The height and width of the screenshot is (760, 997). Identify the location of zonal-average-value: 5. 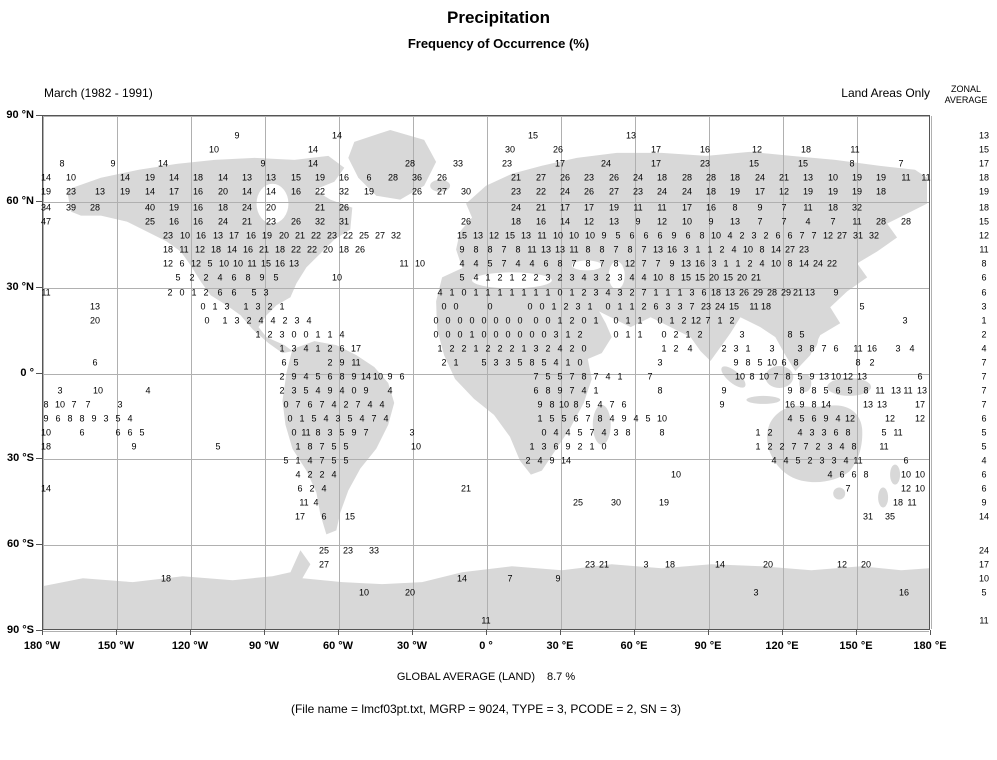
(984, 432).